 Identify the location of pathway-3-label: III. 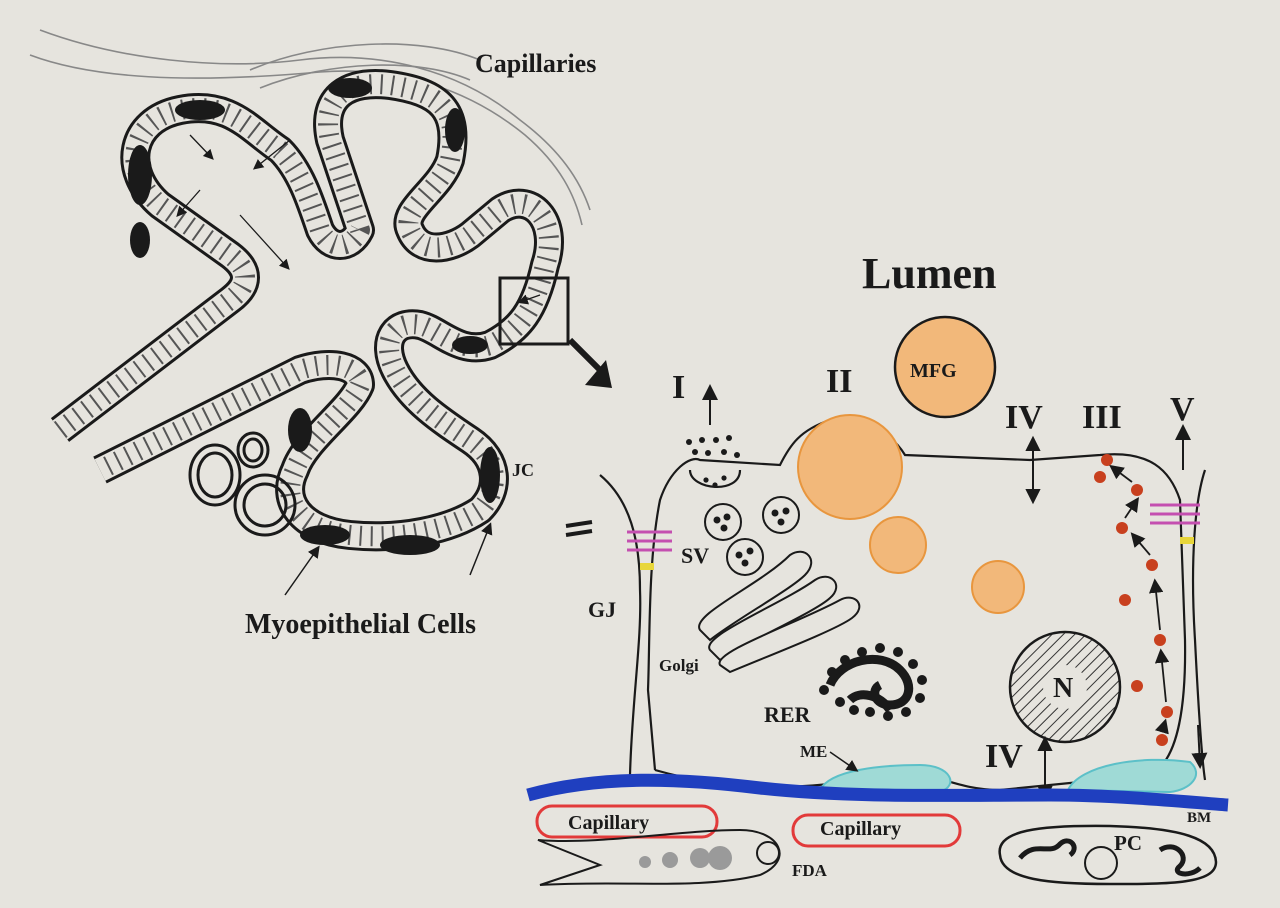
(1102, 417).